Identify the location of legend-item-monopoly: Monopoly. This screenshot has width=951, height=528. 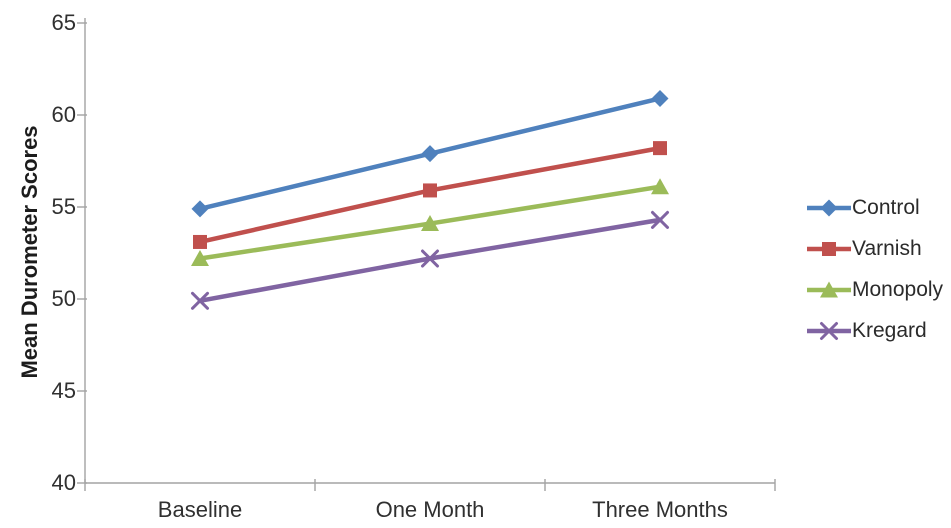
(874, 290).